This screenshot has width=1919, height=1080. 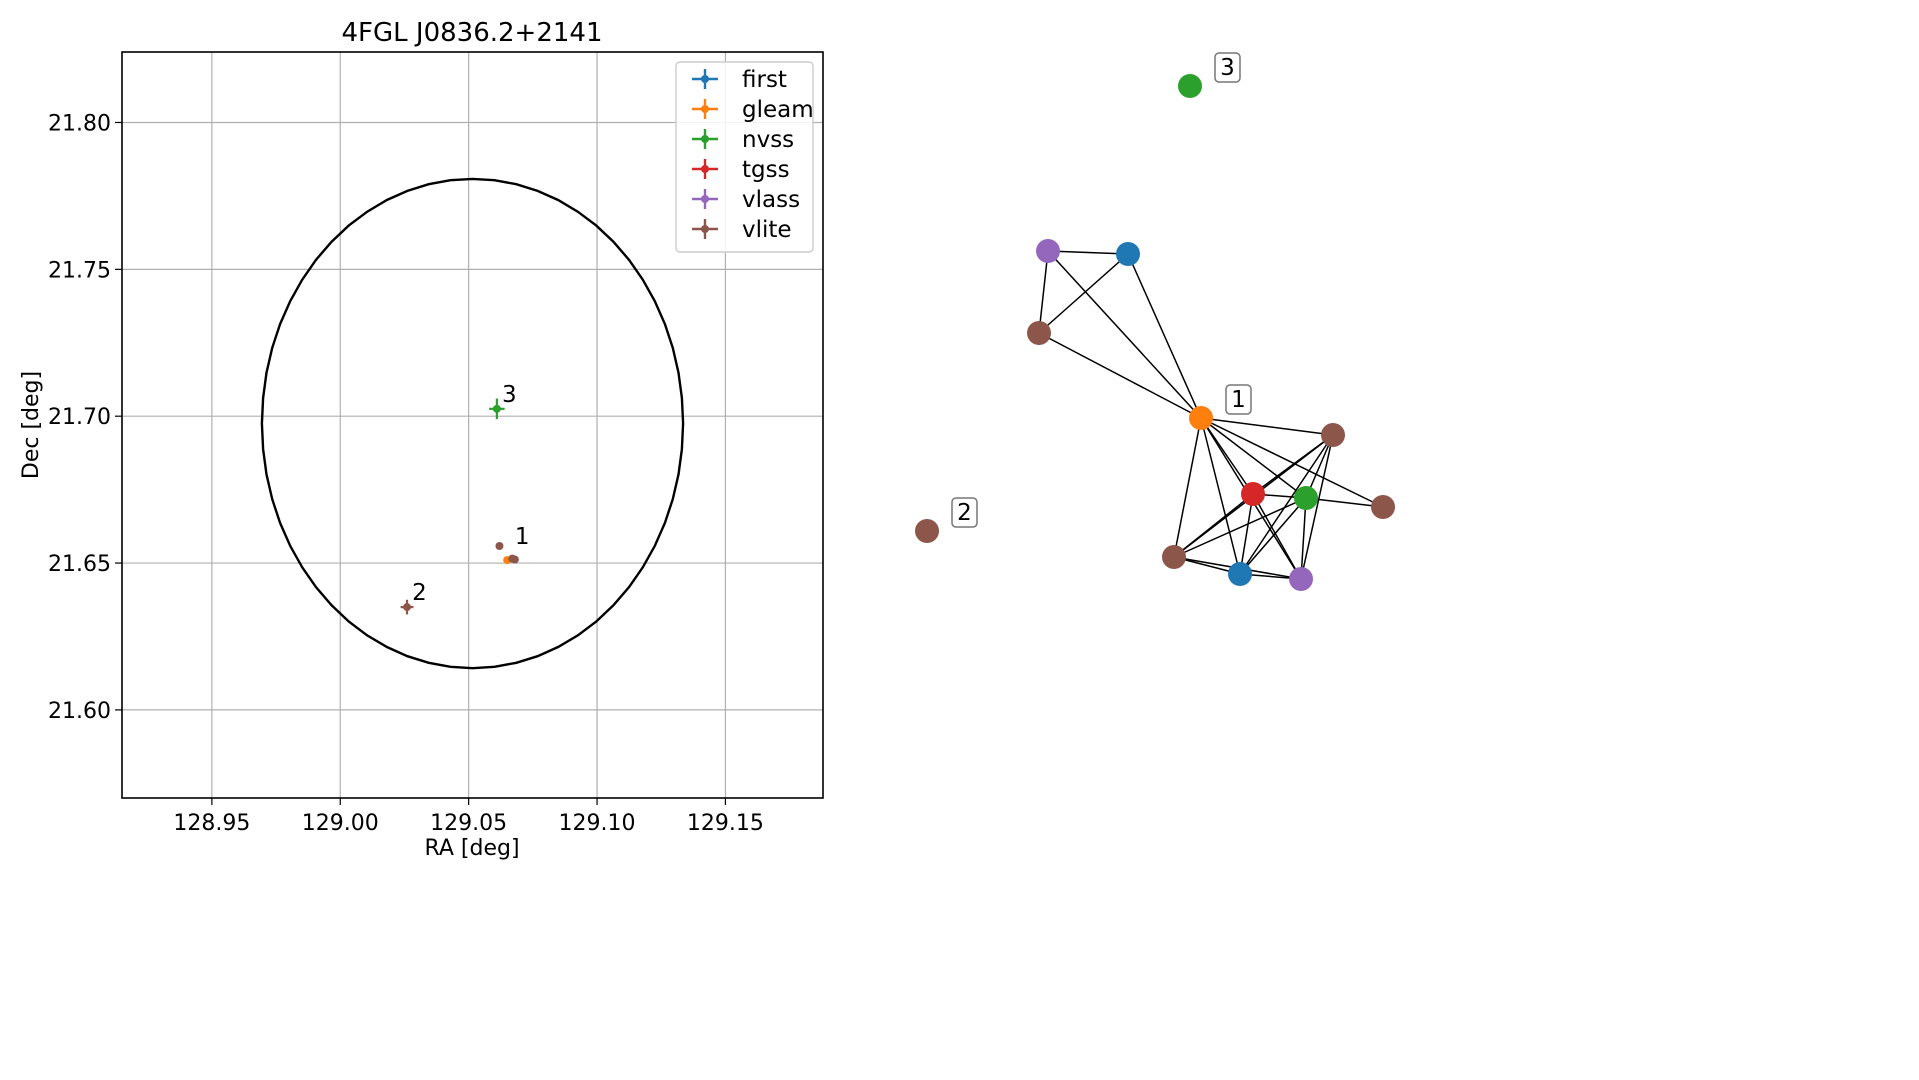 I want to click on graph-nodes, so click(x=1155, y=332).